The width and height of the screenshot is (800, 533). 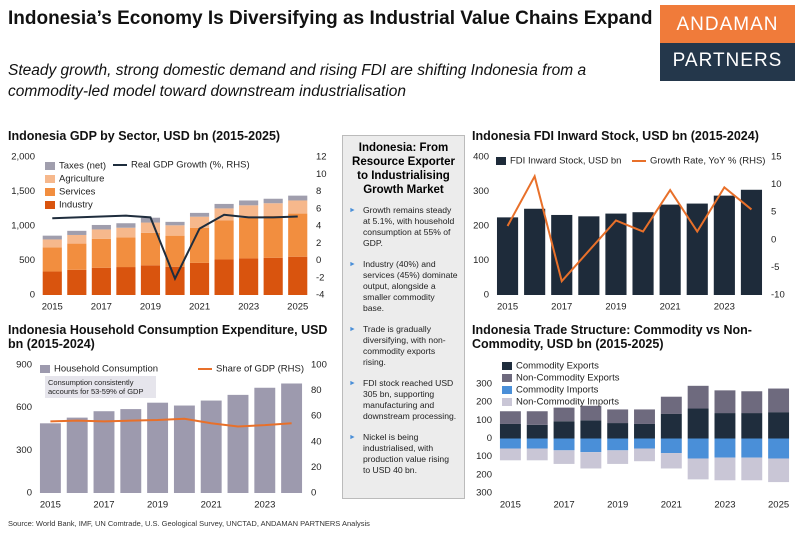 I want to click on y2-tick-label: 12, so click(x=321, y=157).